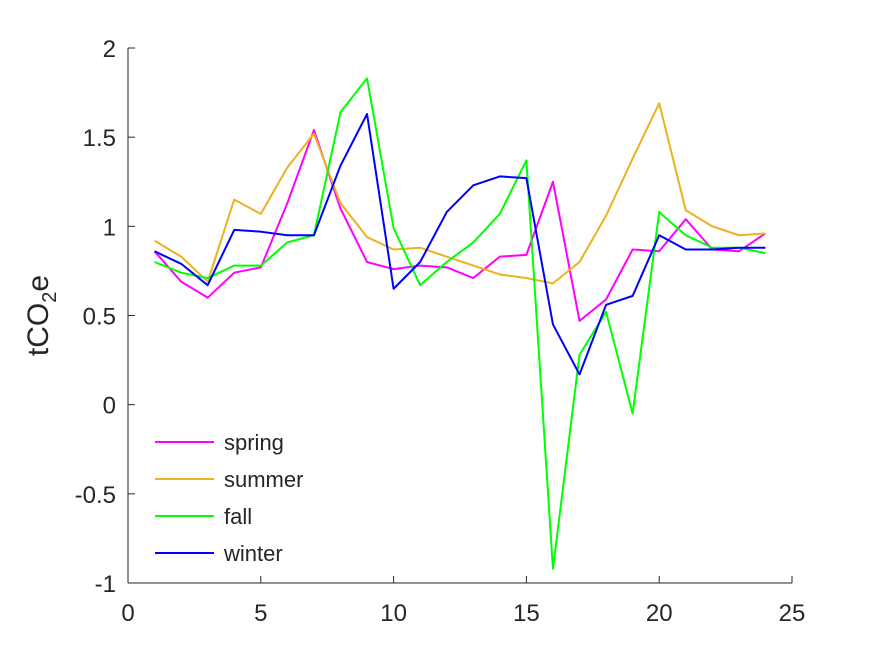 Image resolution: width=875 pixels, height=661 pixels. What do you see at coordinates (526, 613) in the screenshot?
I see `x-tick-label: 15` at bounding box center [526, 613].